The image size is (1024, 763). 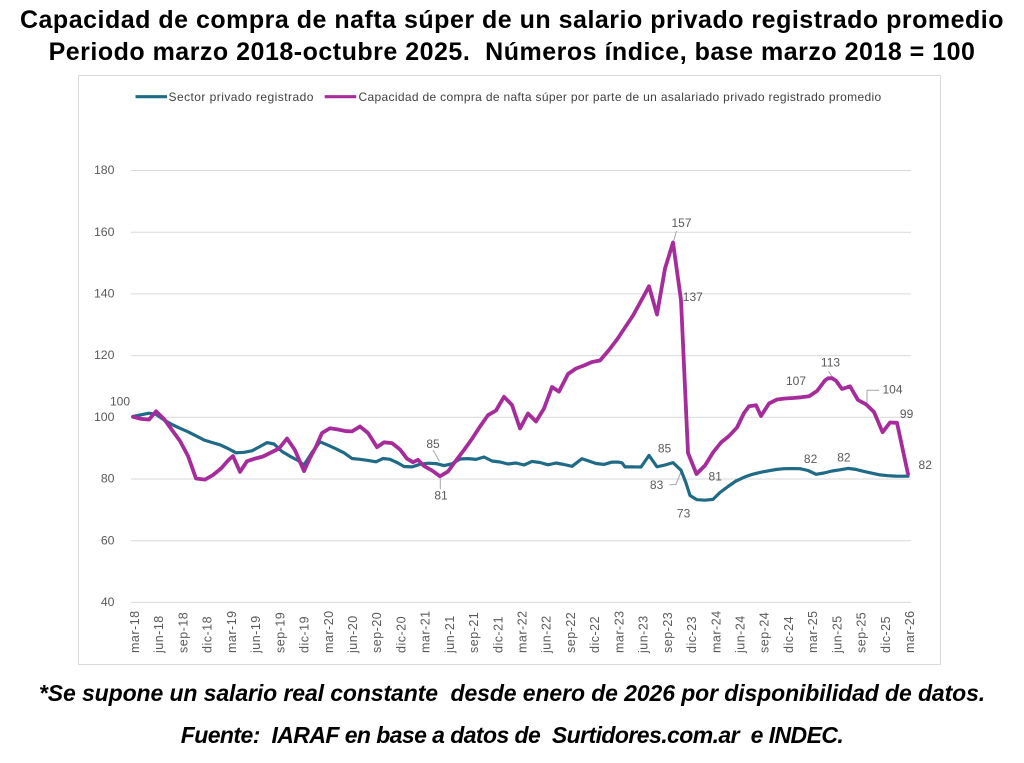 What do you see at coordinates (571, 632) in the screenshot?
I see `svg-text: sep-22` at bounding box center [571, 632].